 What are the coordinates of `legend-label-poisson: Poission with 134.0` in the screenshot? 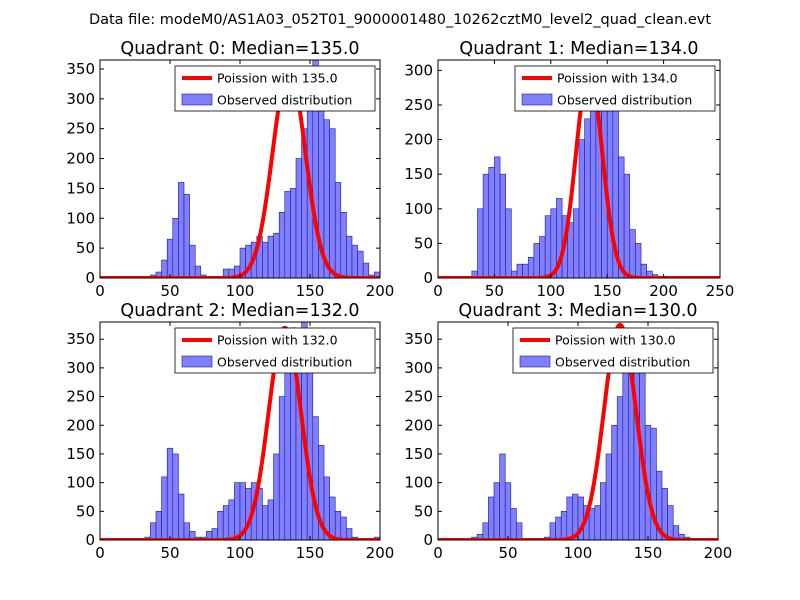 It's located at (617, 78).